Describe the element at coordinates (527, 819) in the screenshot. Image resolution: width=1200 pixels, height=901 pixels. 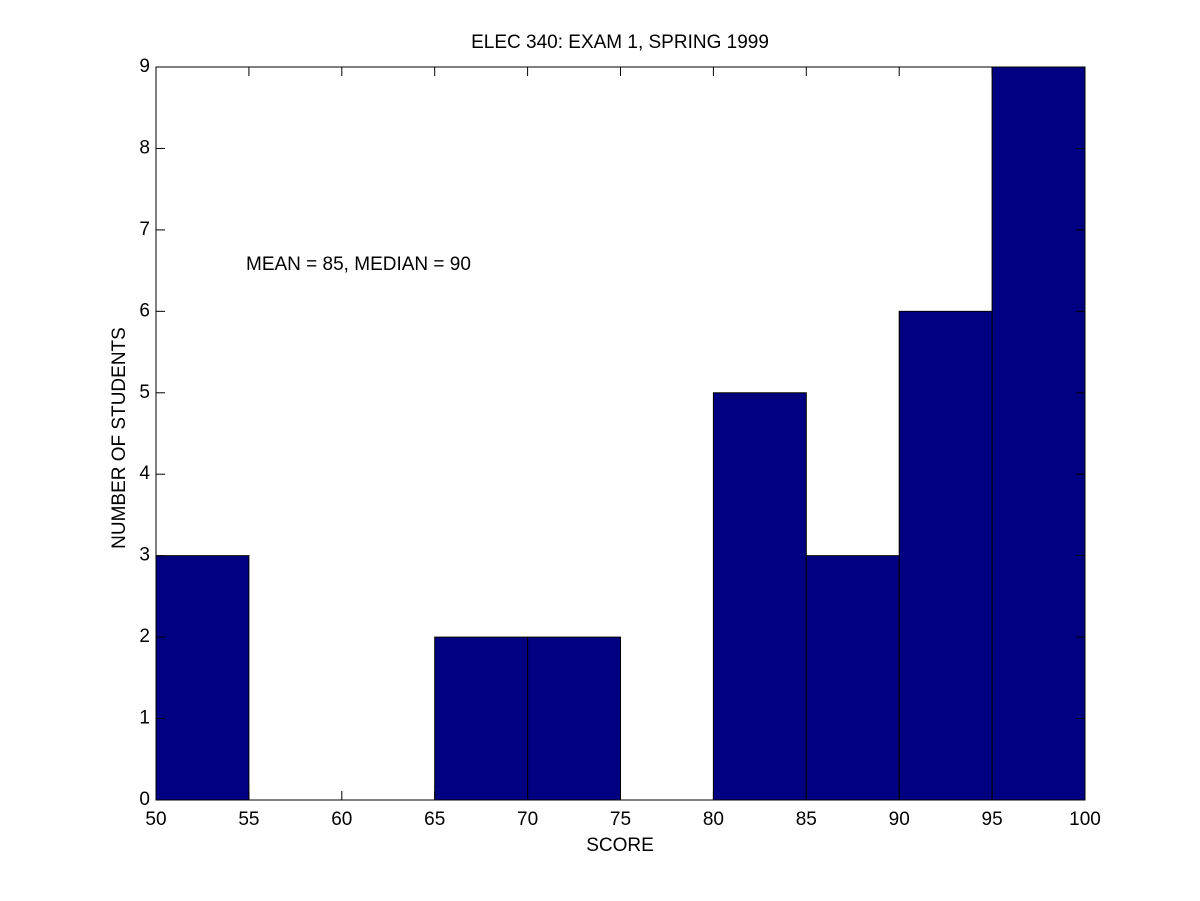
I see `x-tick-label: 70` at that location.